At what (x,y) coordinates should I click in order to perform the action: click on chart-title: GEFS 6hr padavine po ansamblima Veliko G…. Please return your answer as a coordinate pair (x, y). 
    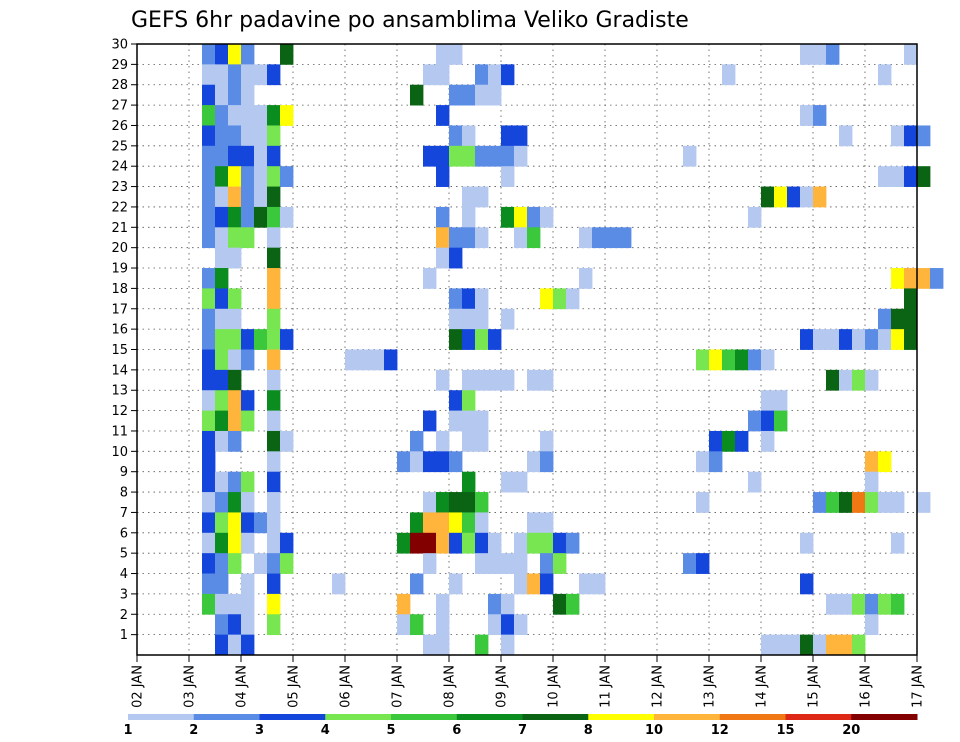
    Looking at the image, I should click on (410, 20).